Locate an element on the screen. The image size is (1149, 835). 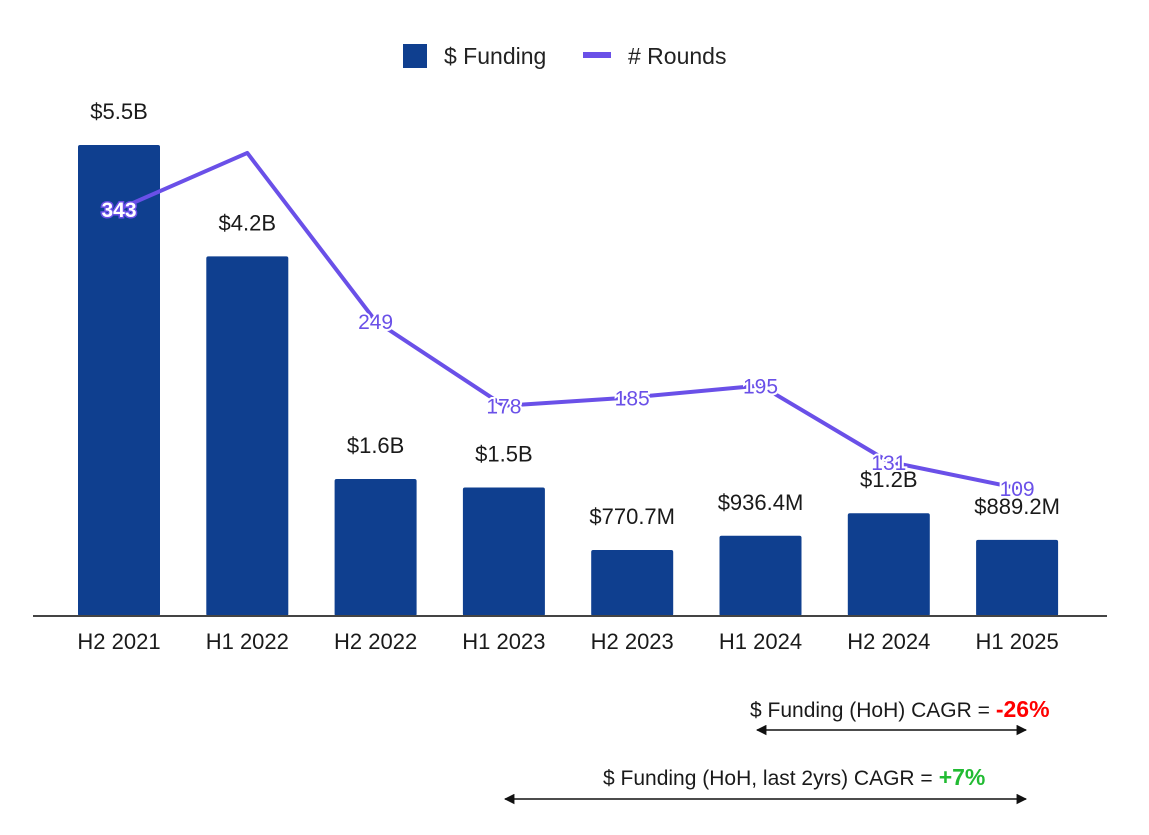
funding-bar-label: $1.6B is located at coordinates (376, 445).